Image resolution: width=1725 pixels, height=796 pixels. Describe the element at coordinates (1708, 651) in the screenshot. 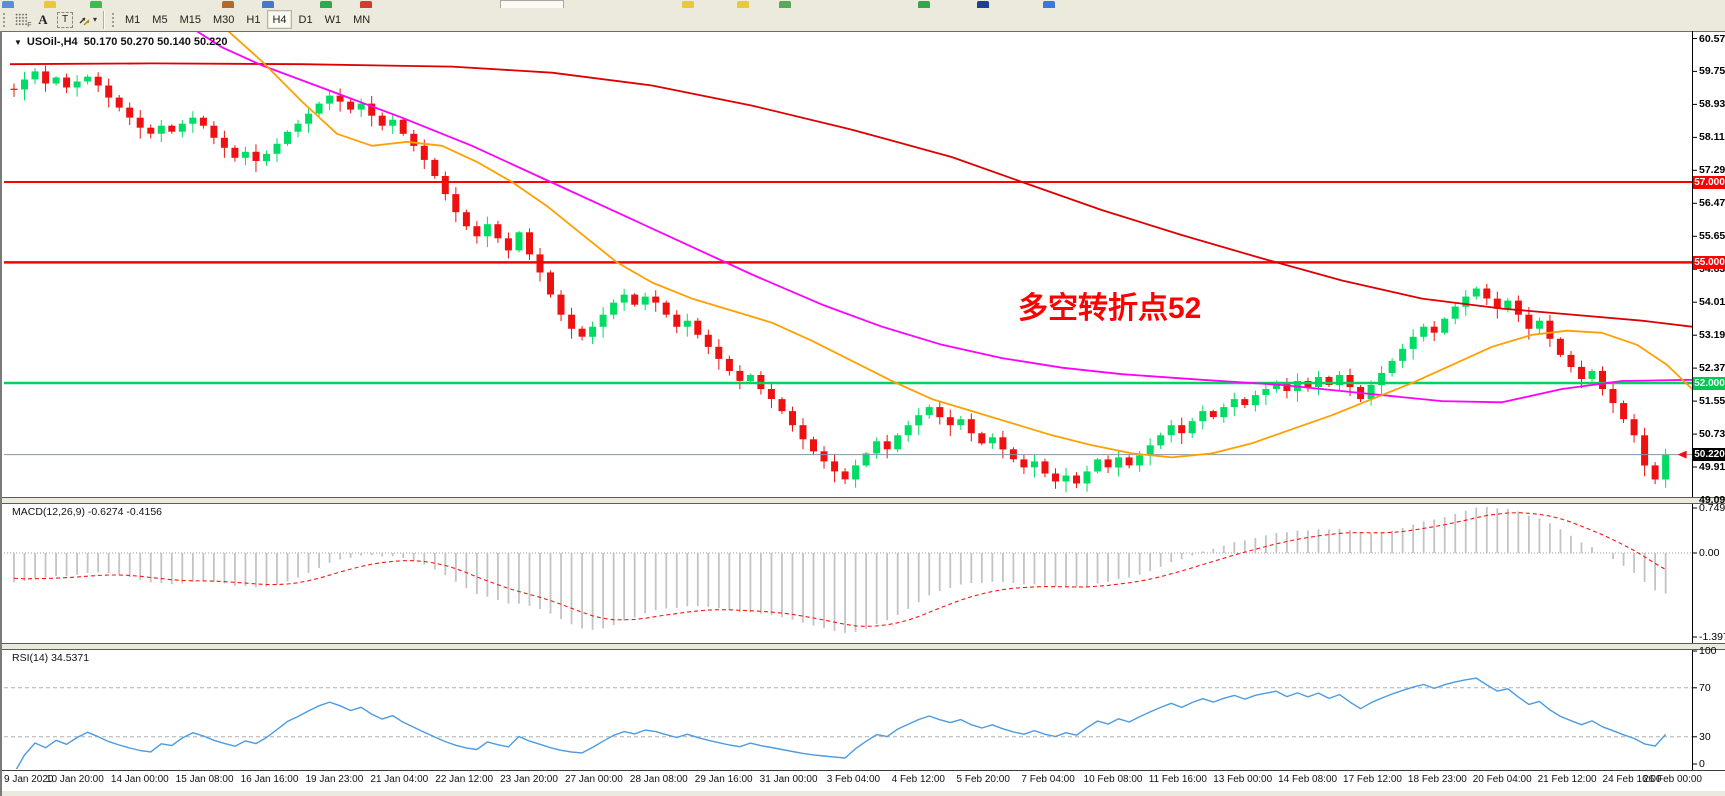

I see `rsi-axis-tick: 100` at that location.